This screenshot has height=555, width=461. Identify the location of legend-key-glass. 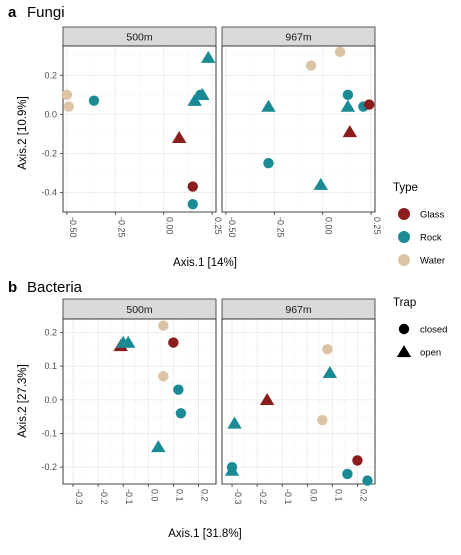
(404, 214).